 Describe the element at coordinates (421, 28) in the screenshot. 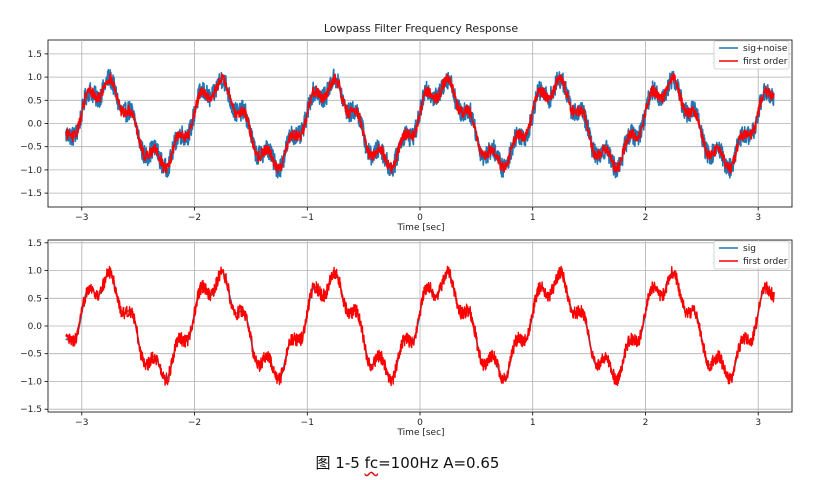

I see `chart-title: Lowpass Filter Frequency Response` at that location.